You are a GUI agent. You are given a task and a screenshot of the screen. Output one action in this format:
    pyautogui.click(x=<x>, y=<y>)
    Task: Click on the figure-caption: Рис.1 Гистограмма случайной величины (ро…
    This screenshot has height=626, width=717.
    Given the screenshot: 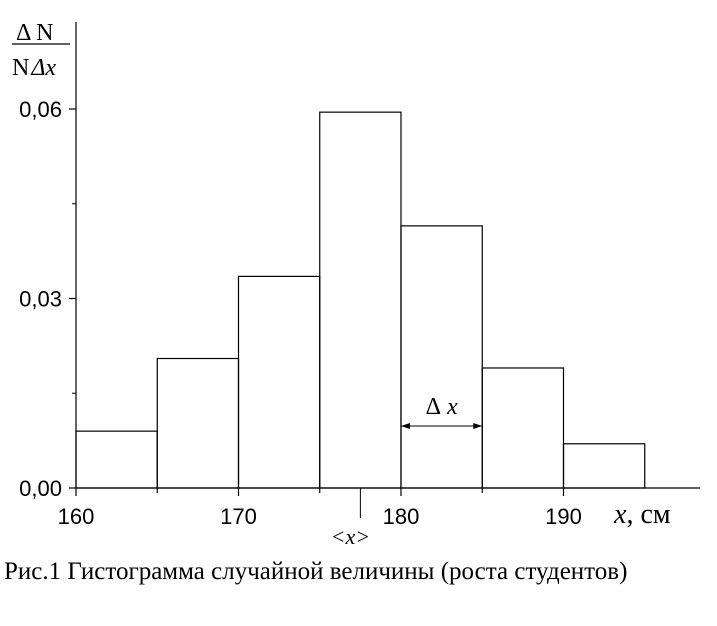 What is the action you would take?
    pyautogui.click(x=316, y=571)
    